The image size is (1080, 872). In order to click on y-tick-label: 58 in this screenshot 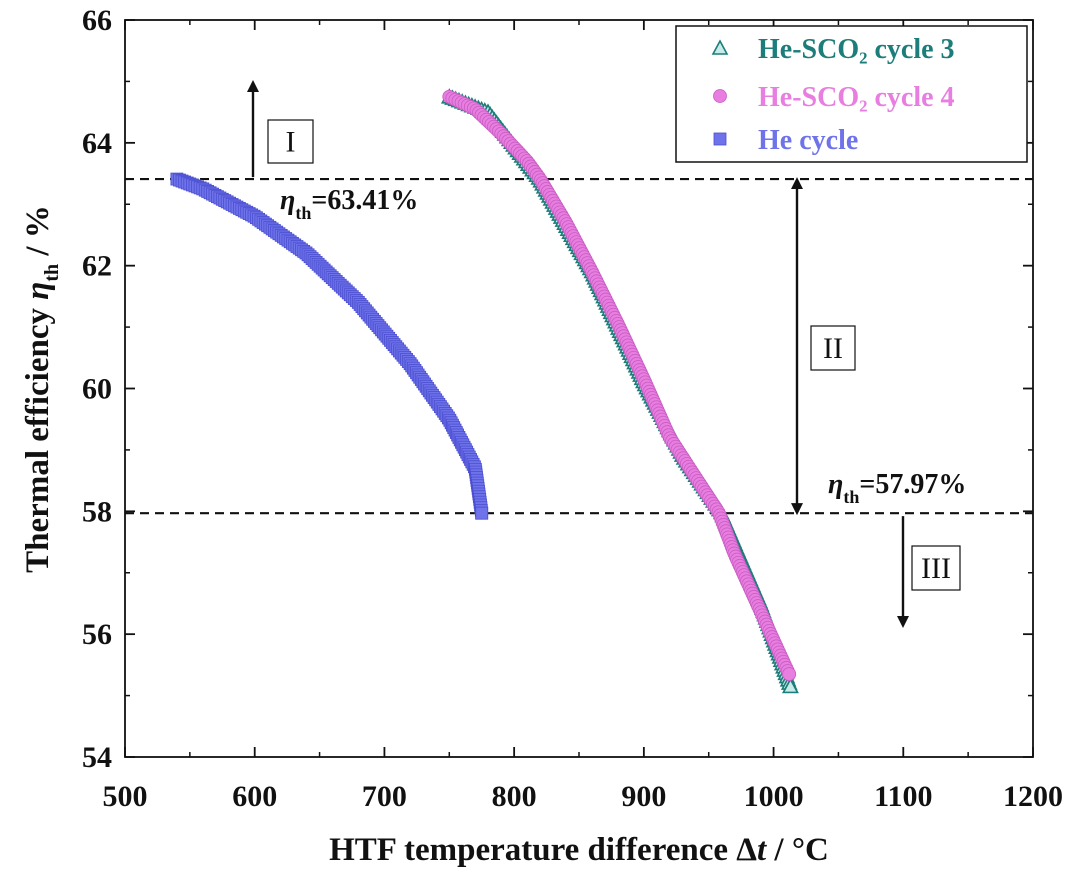, I will do `click(97, 511)`.